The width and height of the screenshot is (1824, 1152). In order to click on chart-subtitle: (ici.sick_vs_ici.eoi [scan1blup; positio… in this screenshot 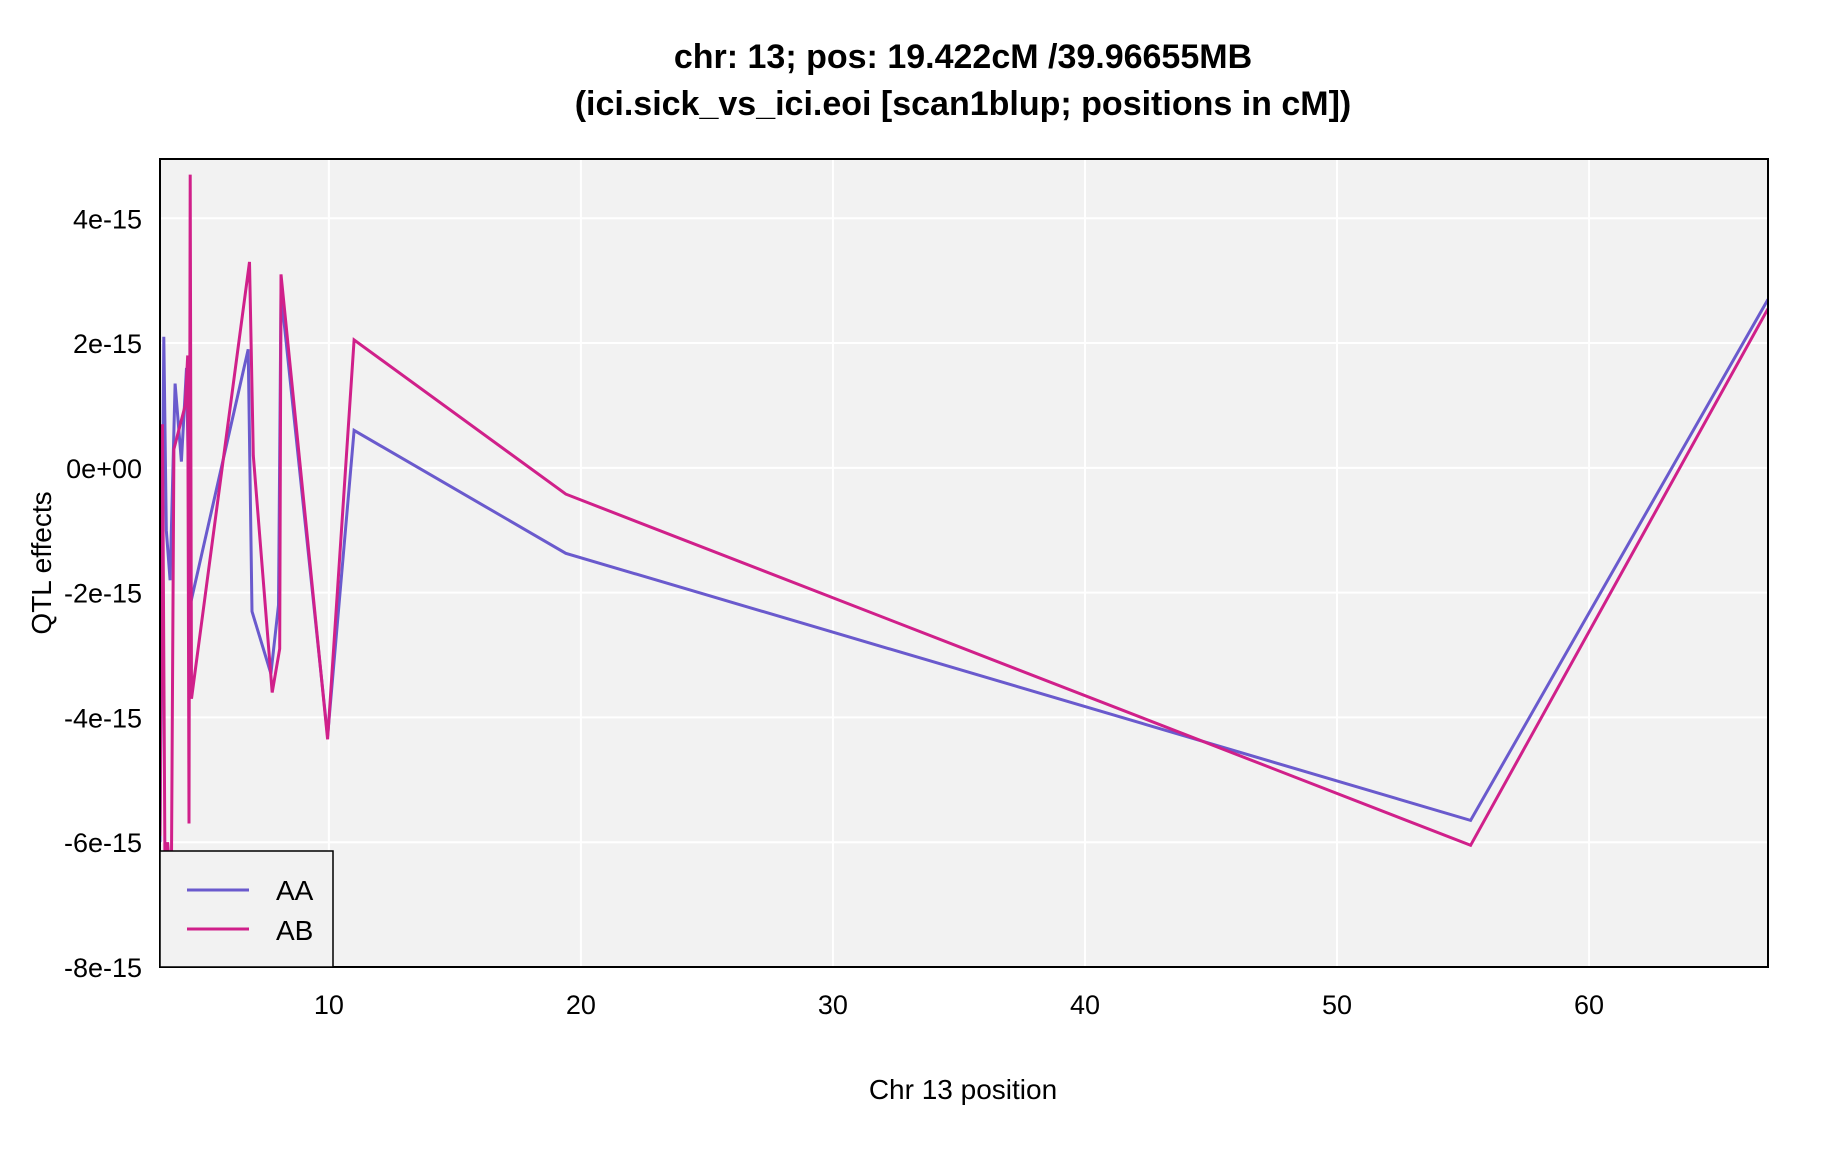, I will do `click(963, 104)`.